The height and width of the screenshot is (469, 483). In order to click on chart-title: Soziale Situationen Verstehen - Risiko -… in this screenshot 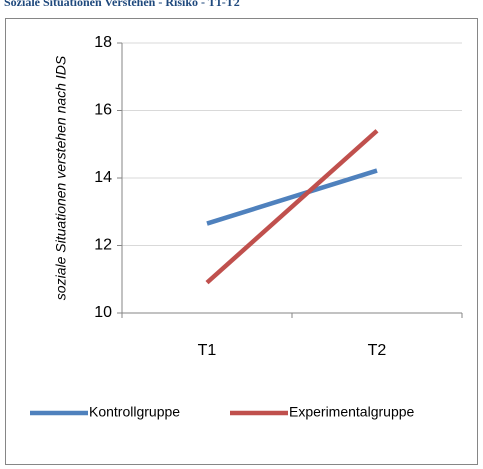, I will do `click(122, 4)`.